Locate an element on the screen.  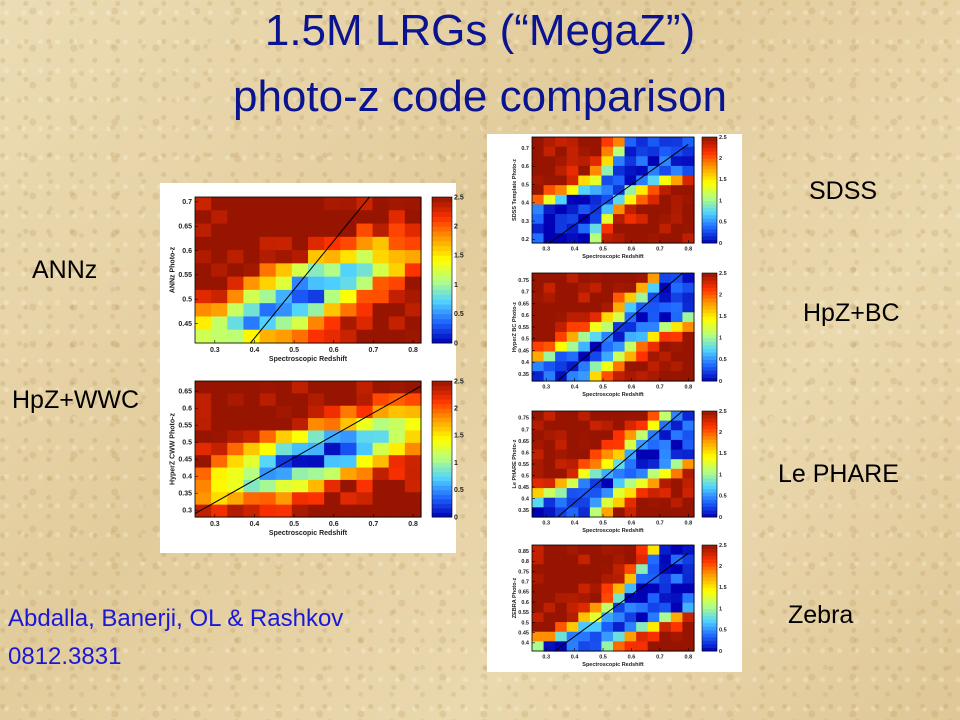
y-tick-label: 0.45 is located at coordinates (523, 351).